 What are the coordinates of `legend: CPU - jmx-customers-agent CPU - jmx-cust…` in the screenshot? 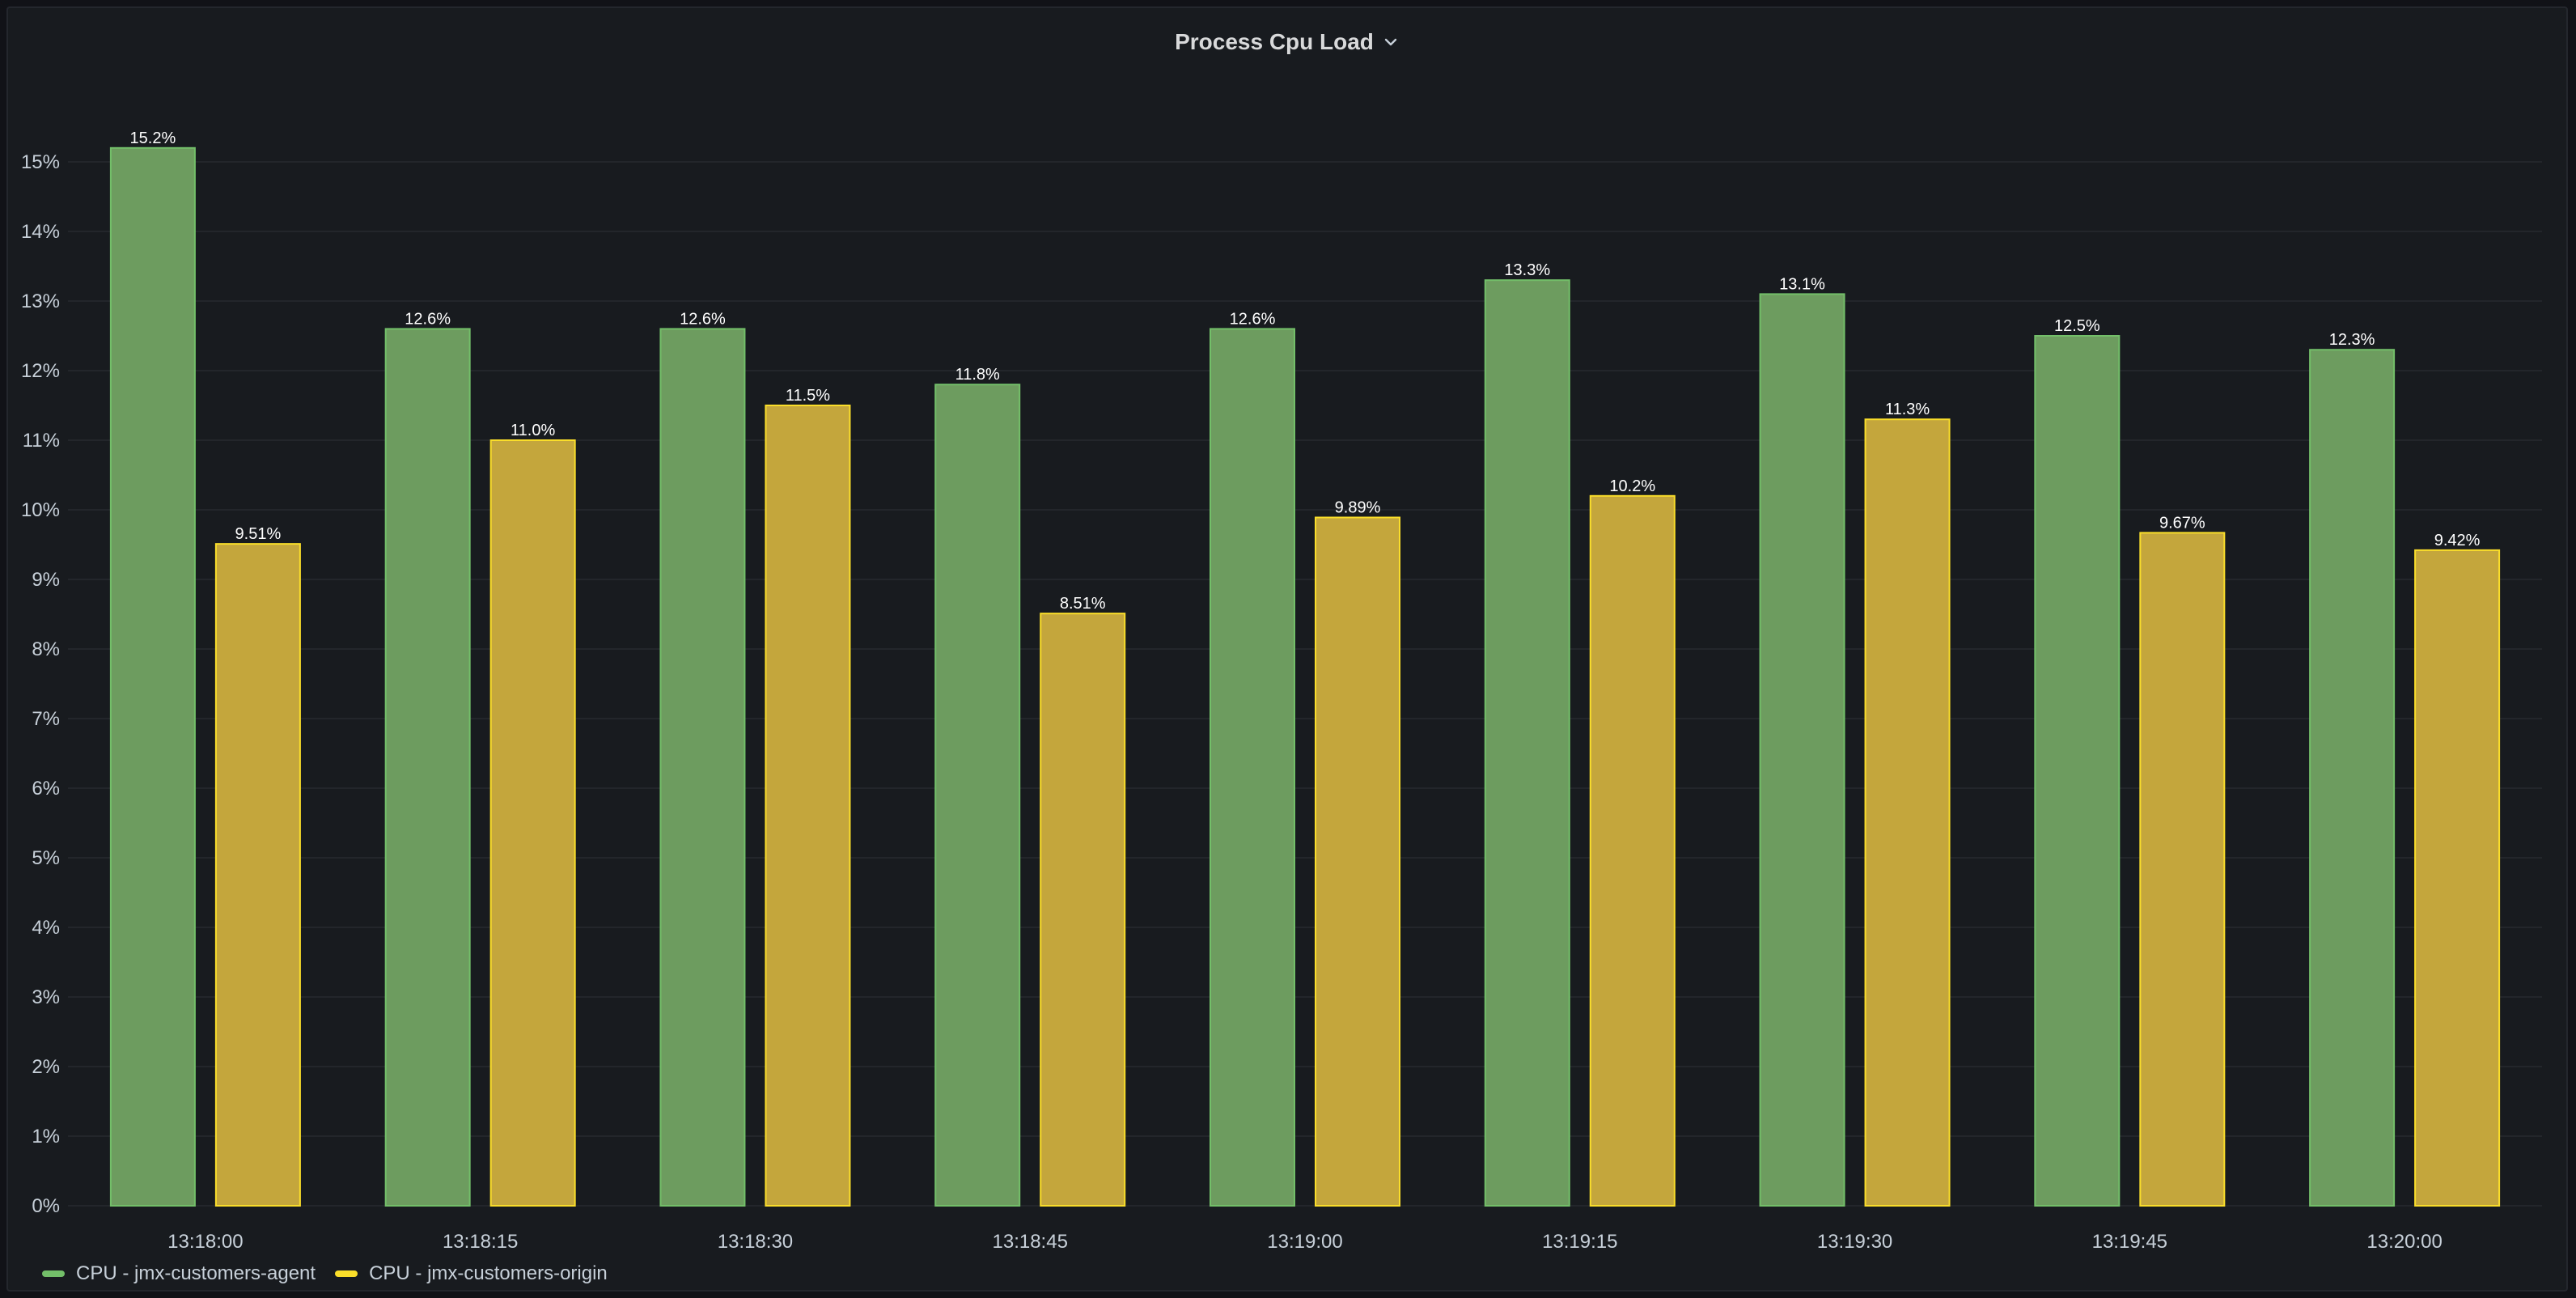 It's located at (325, 1273).